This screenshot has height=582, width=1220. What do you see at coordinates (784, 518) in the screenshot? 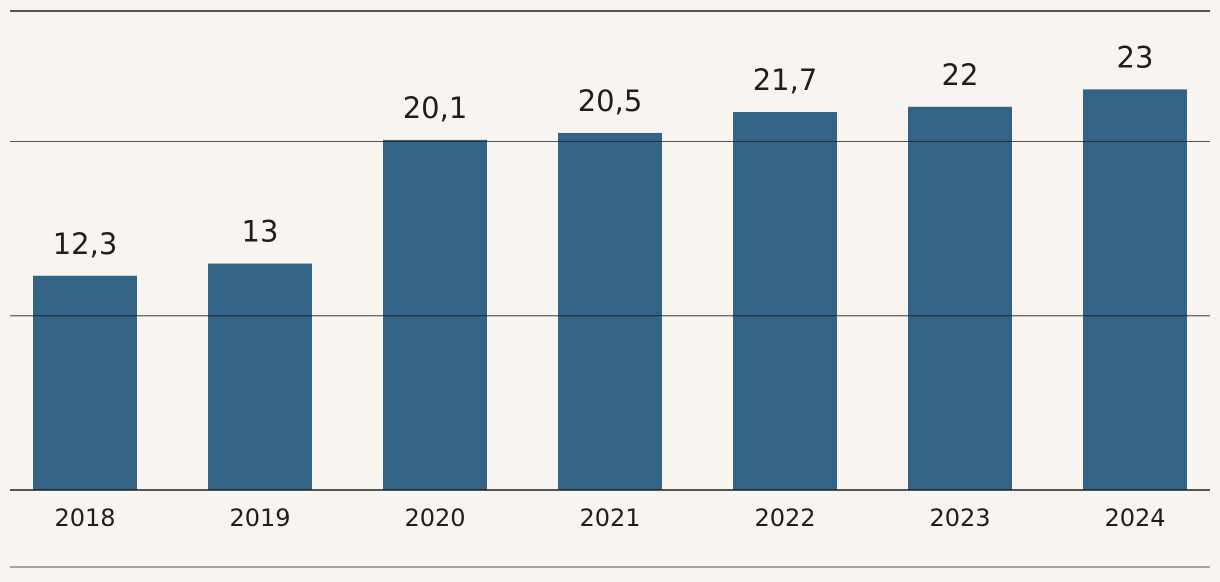
I see `x-tick-label: 2022` at bounding box center [784, 518].